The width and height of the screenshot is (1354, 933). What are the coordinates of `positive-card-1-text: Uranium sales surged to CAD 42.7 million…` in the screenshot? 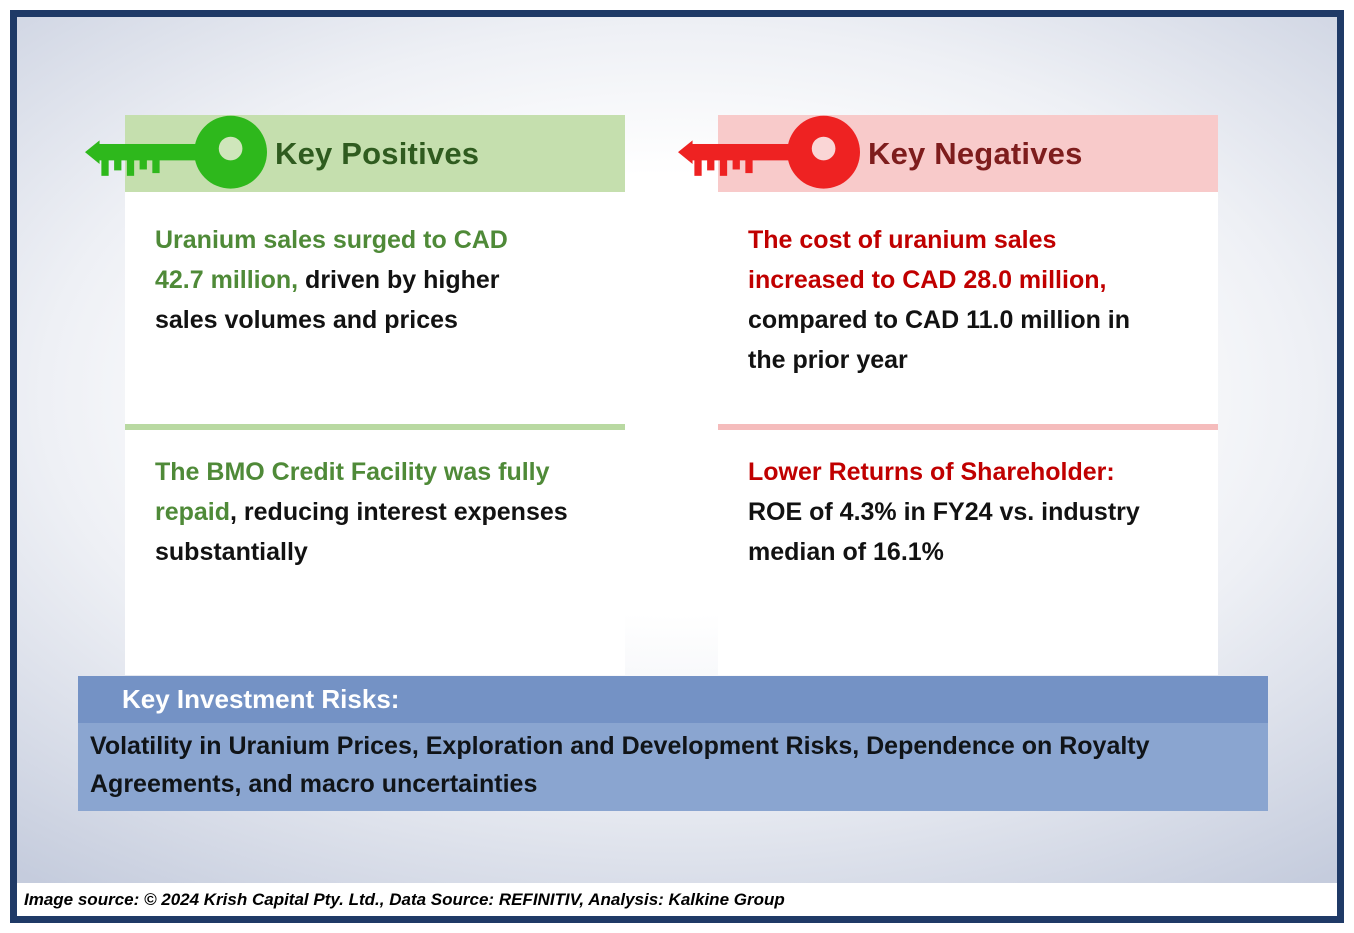 It's located at (384, 280).